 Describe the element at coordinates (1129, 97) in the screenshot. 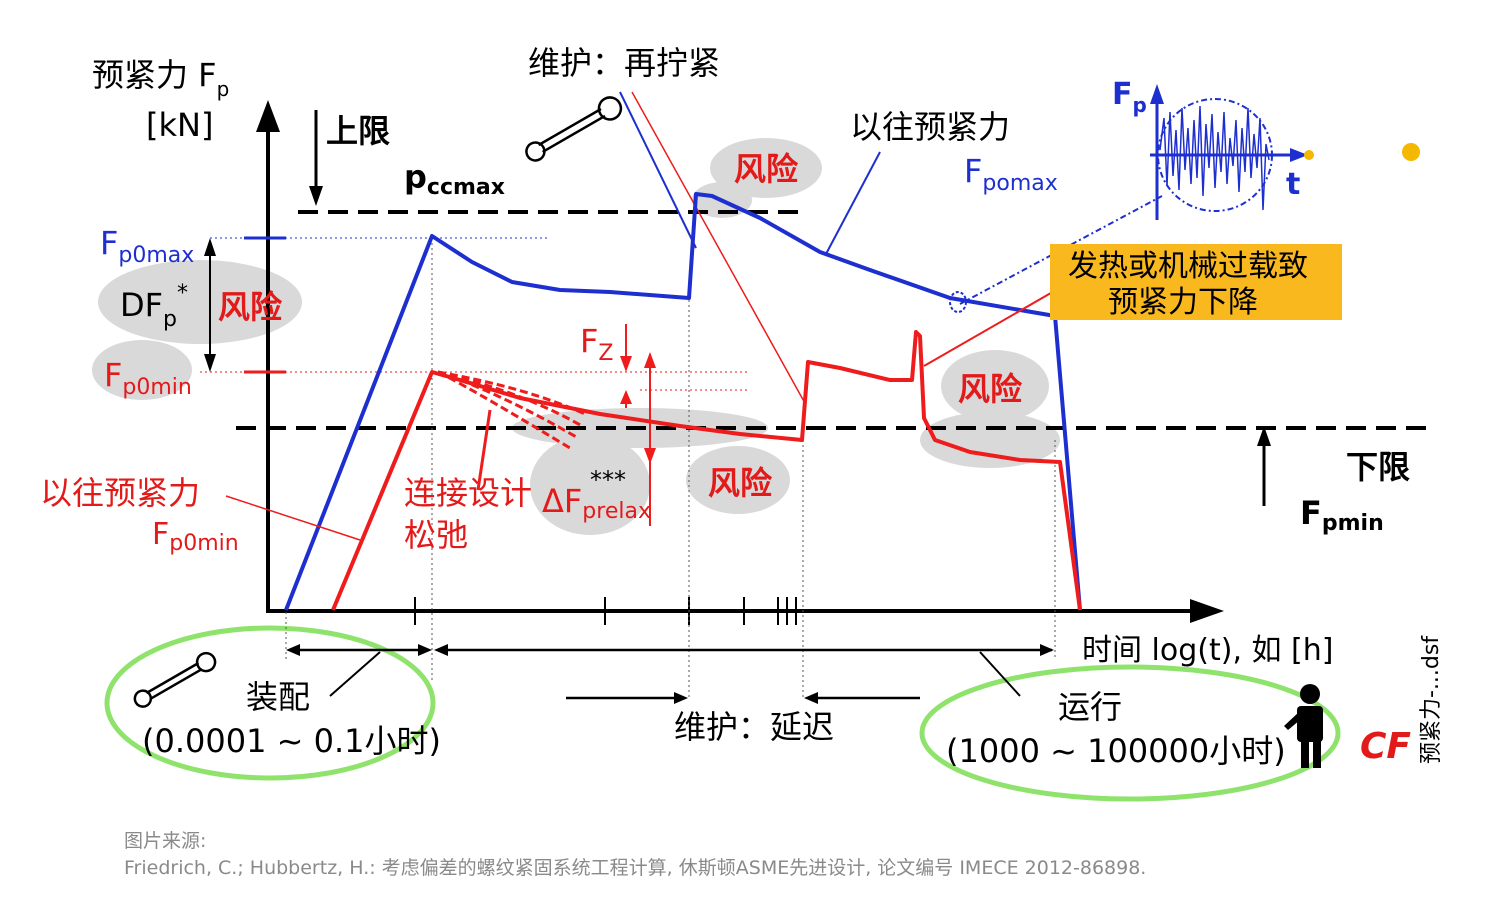

I see `inset-fp-label: Fp` at that location.